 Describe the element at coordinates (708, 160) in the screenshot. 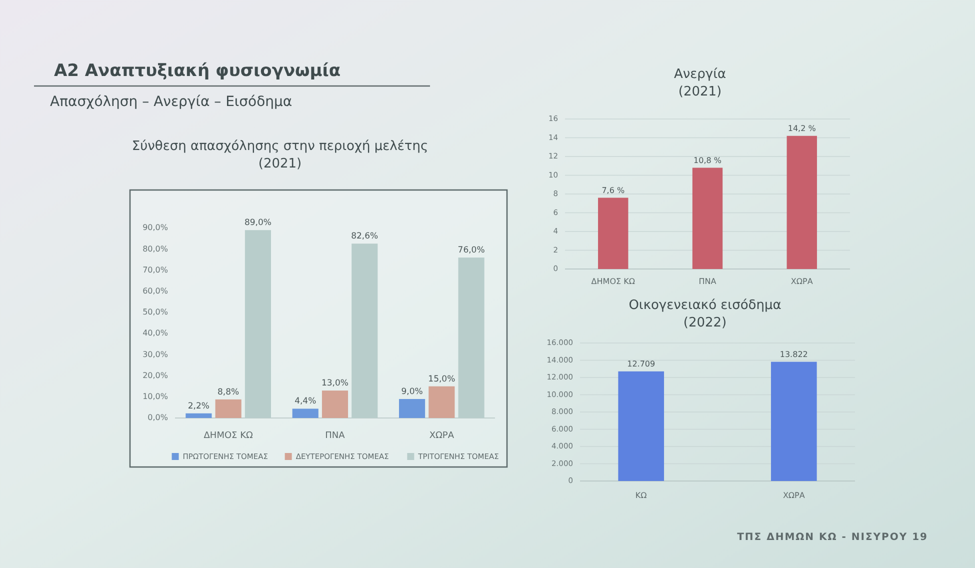

I see `data-label: 10,8 %` at that location.